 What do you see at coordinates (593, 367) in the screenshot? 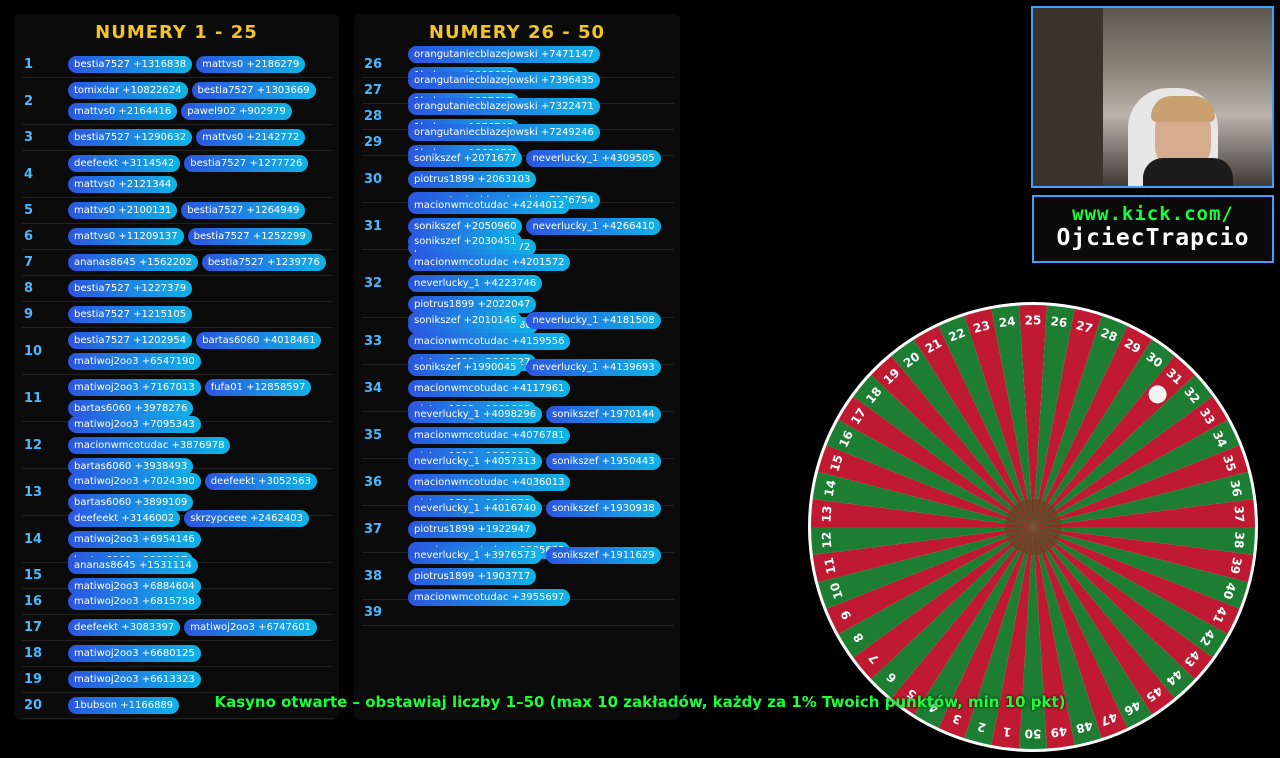
I see `bet-chip: neverlucky_1 +4139693` at bounding box center [593, 367].